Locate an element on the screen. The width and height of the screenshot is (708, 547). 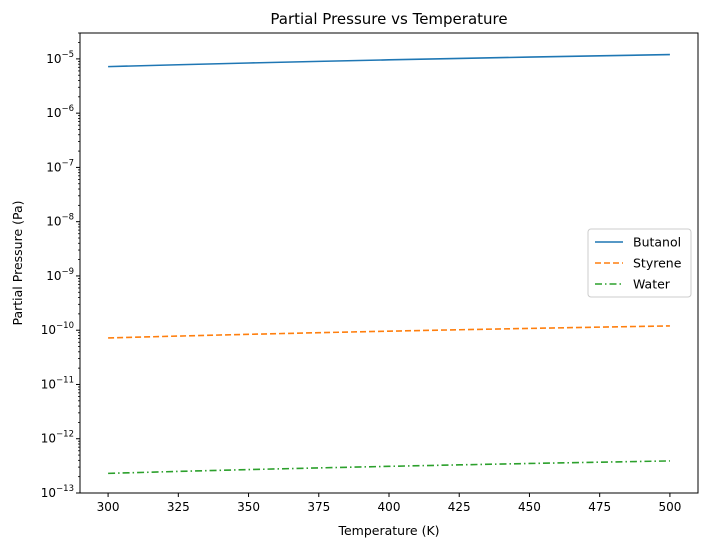
x-tick-label: 325 is located at coordinates (178, 507).